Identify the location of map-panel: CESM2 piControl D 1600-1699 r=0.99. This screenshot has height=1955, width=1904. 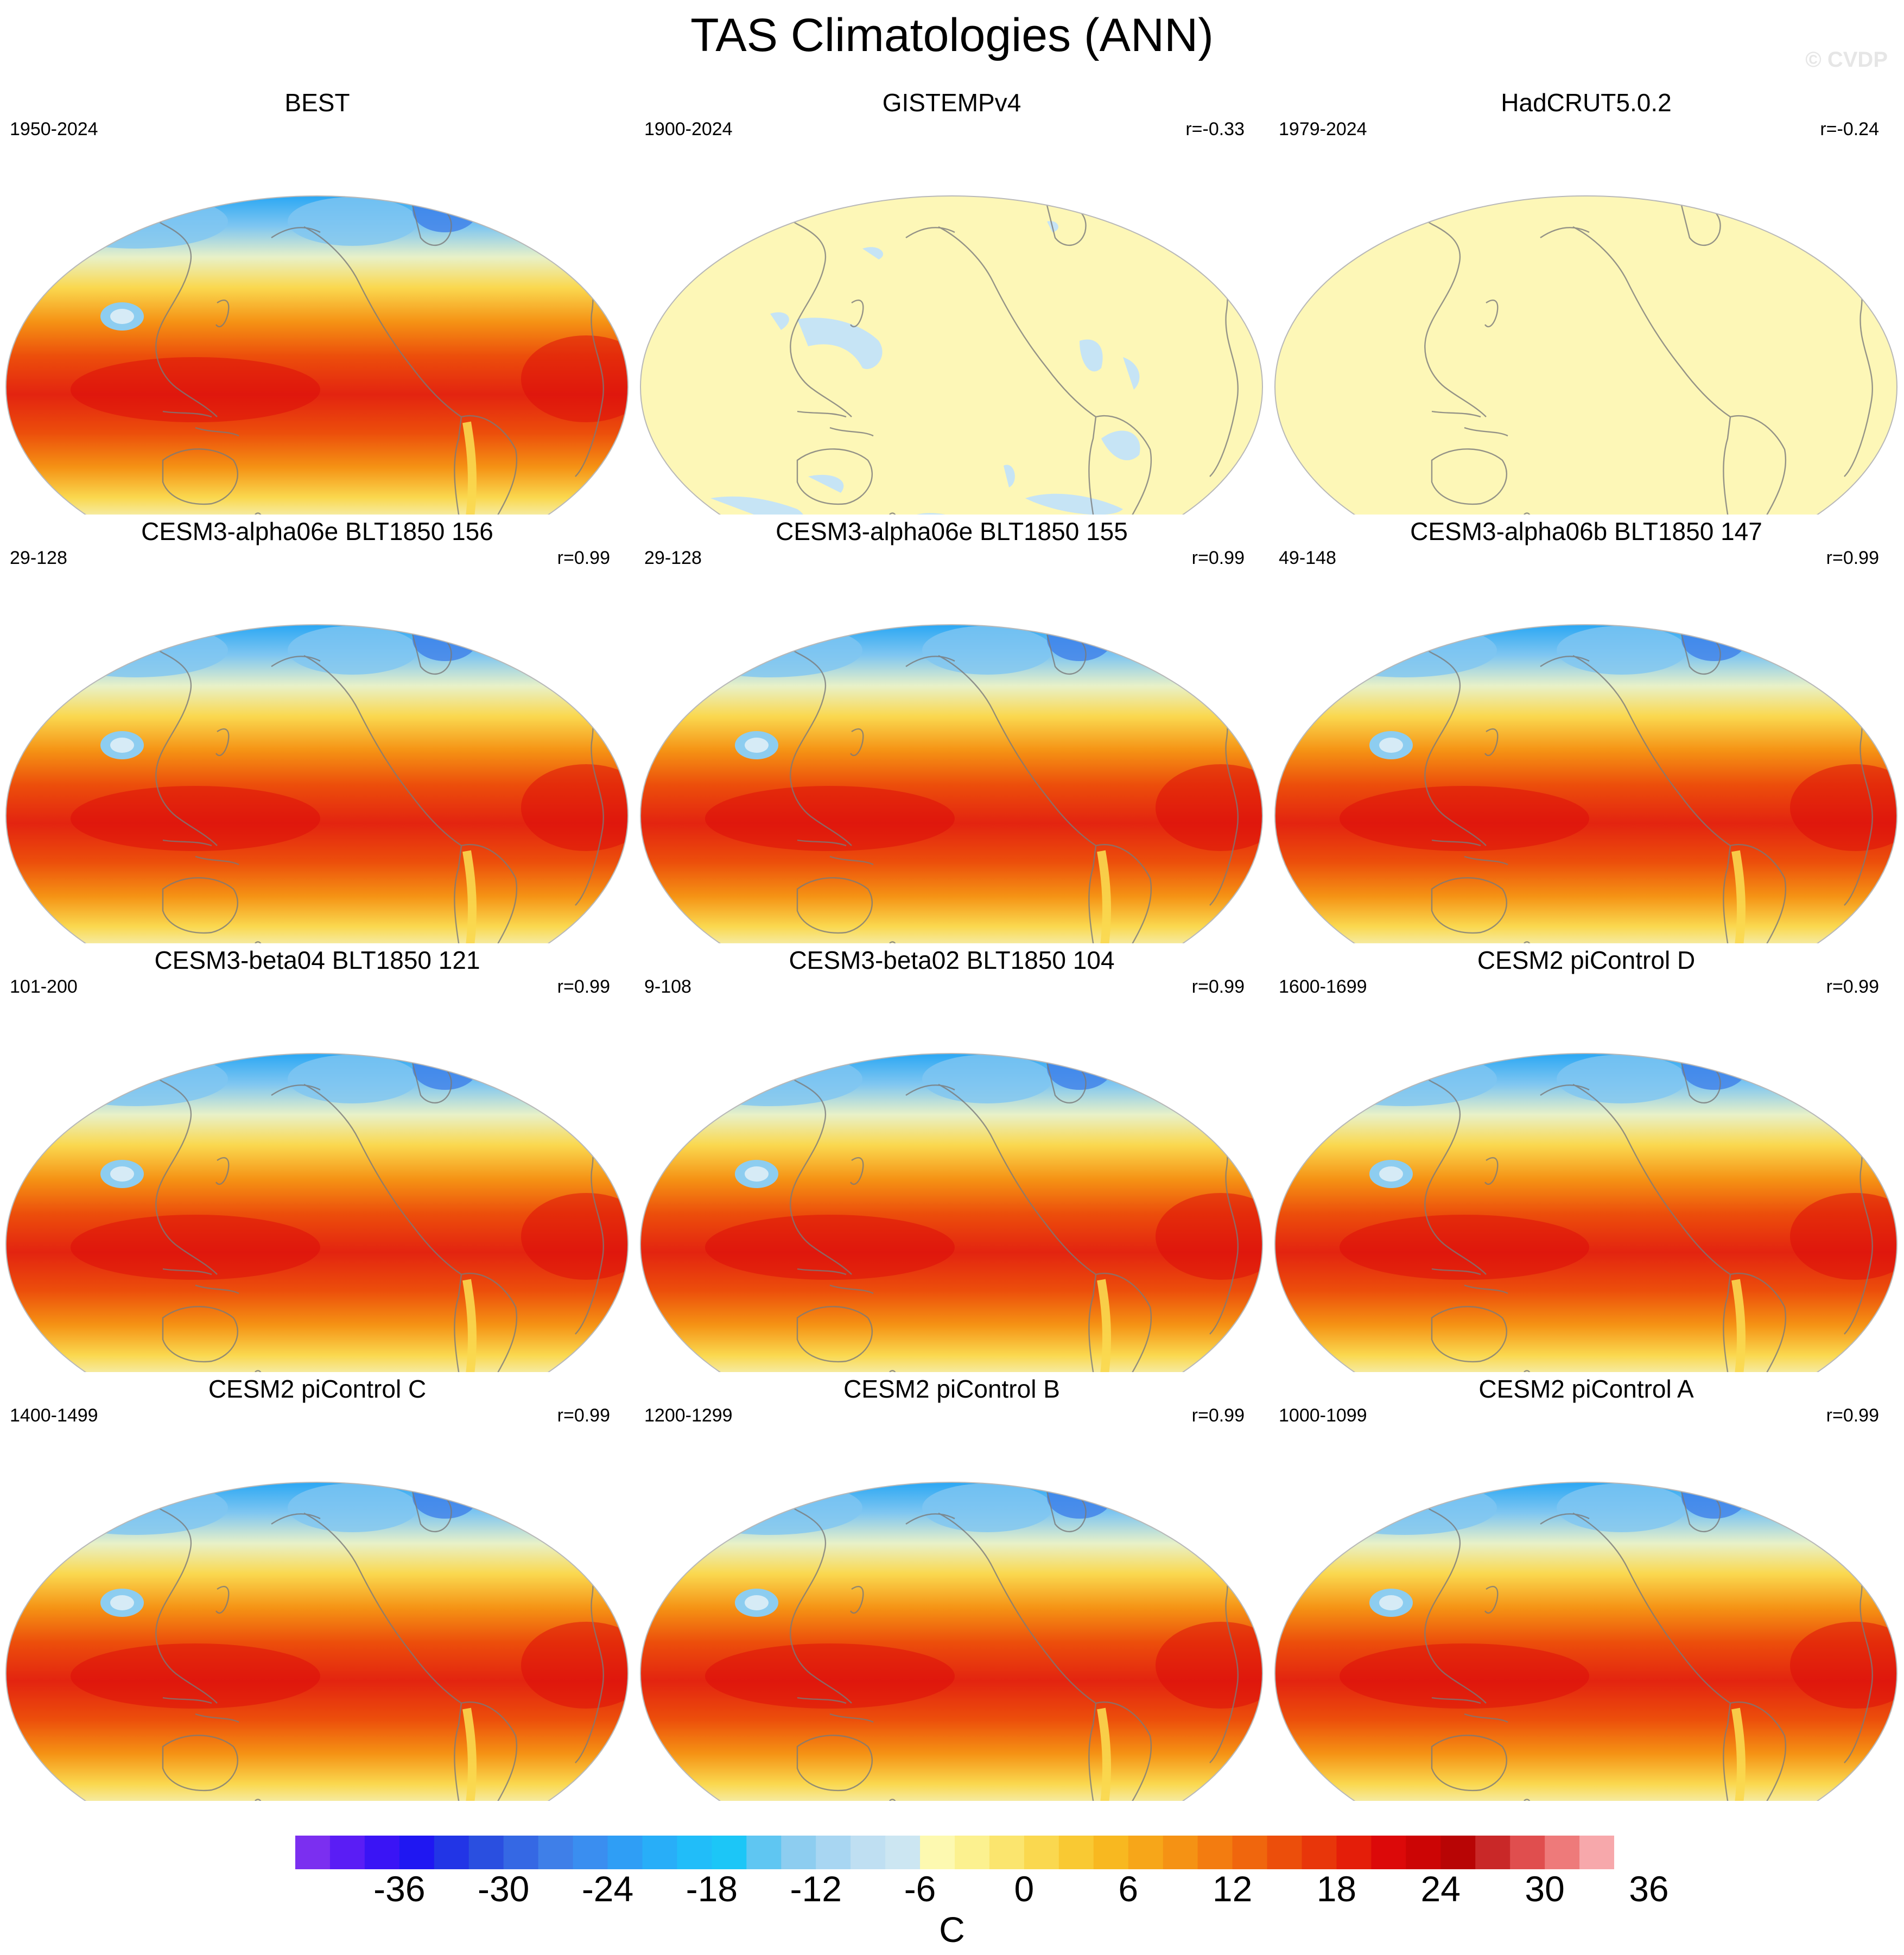
(1586, 1157).